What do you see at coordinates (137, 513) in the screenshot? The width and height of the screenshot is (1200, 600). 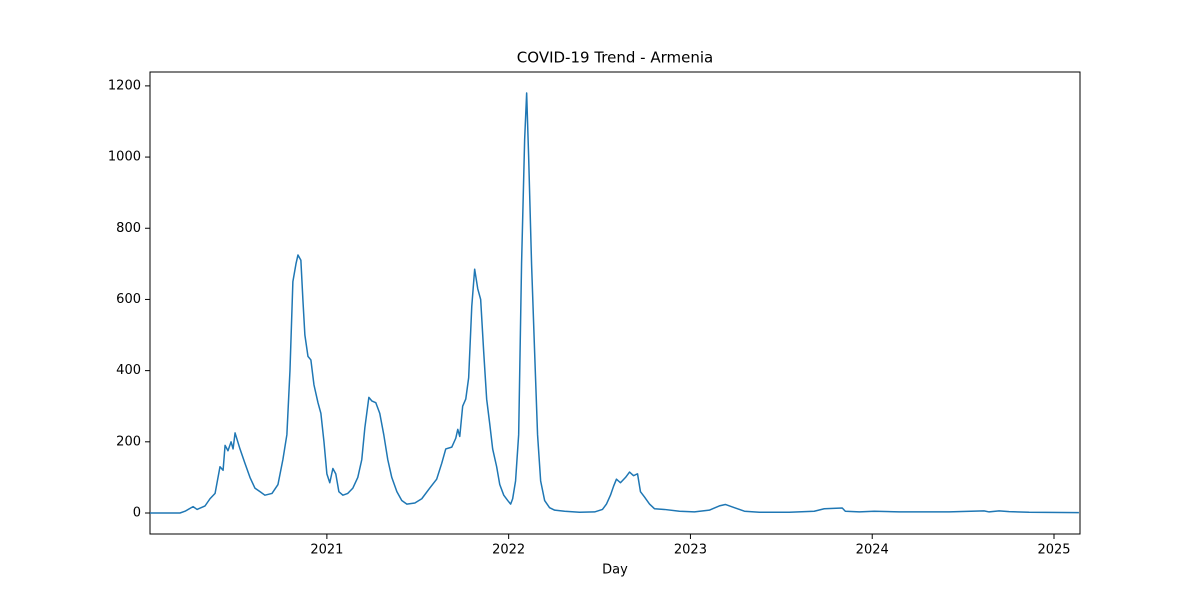 I see `y-tick-label: 0` at bounding box center [137, 513].